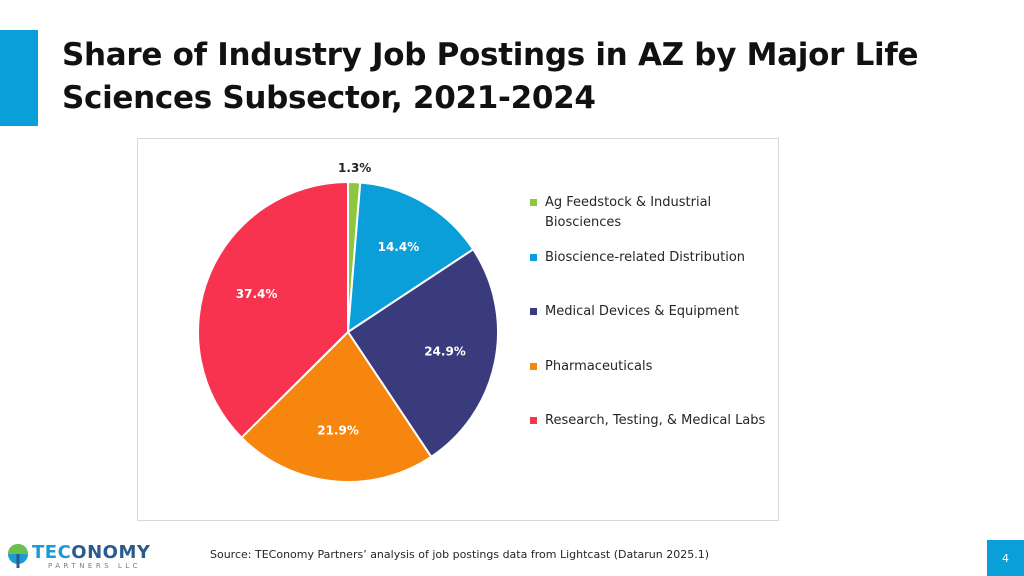  Describe the element at coordinates (19, 78) in the screenshot. I see `title-accent-bar` at that location.